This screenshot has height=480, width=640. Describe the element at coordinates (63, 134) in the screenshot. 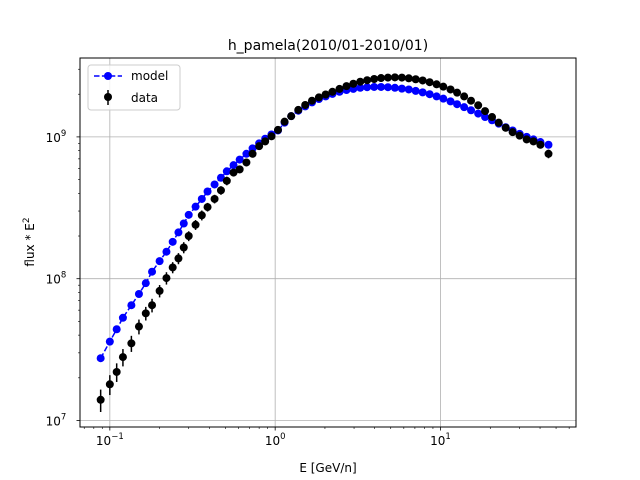

I see `y-tick-label-exponent: 9` at that location.